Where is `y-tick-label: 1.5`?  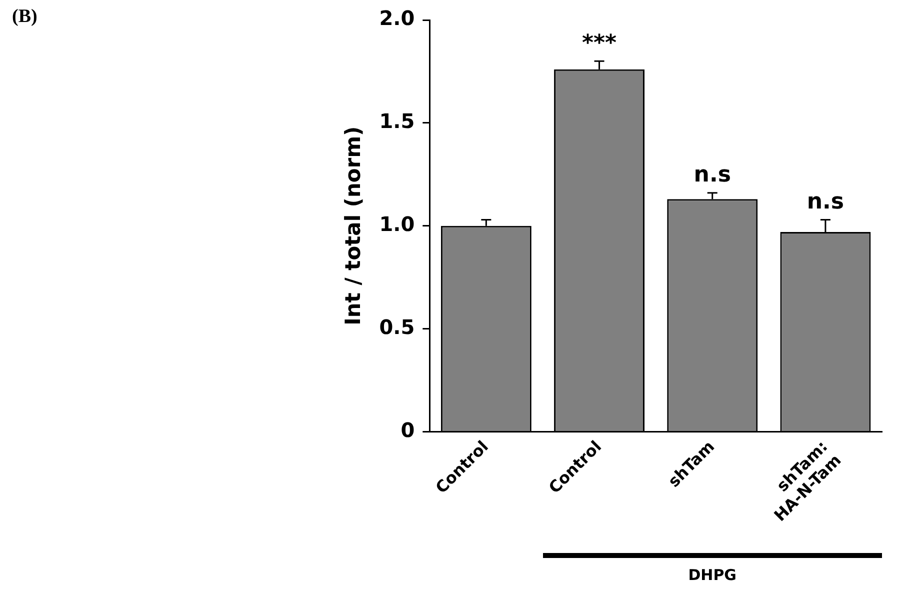
y-tick-label: 1.5 is located at coordinates (397, 121).